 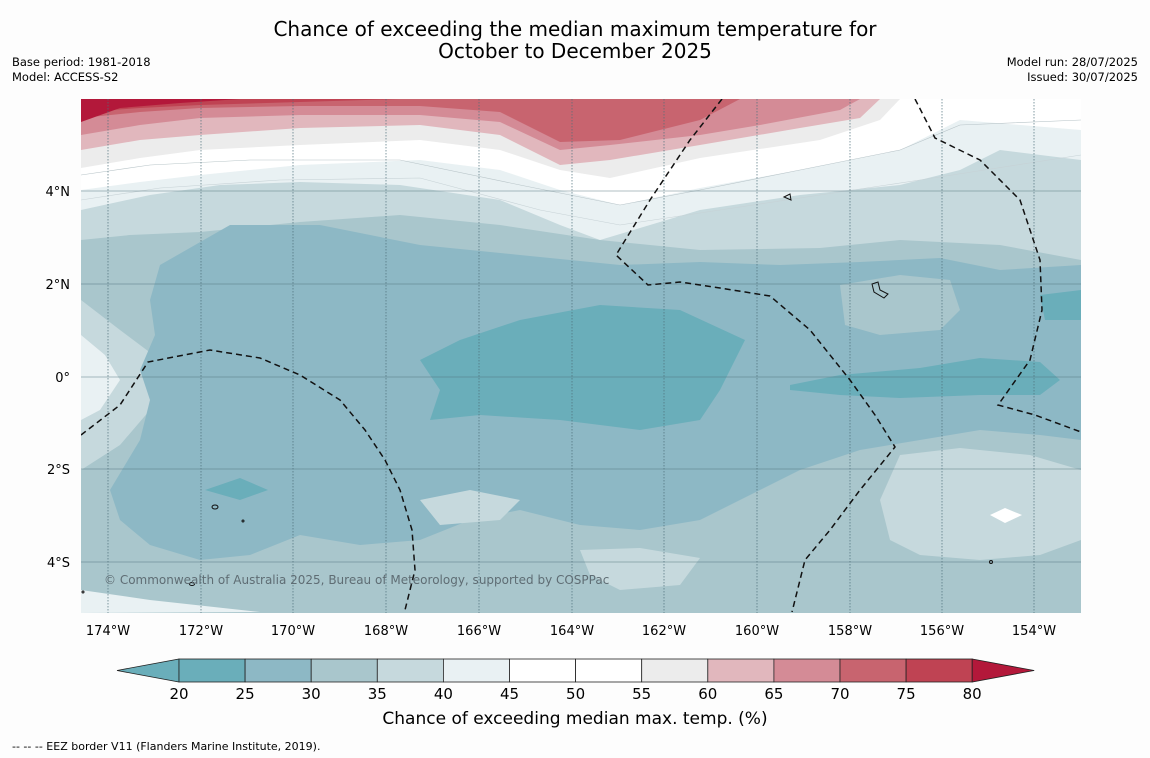 I want to click on colorbar-tick: 55, so click(x=641, y=694).